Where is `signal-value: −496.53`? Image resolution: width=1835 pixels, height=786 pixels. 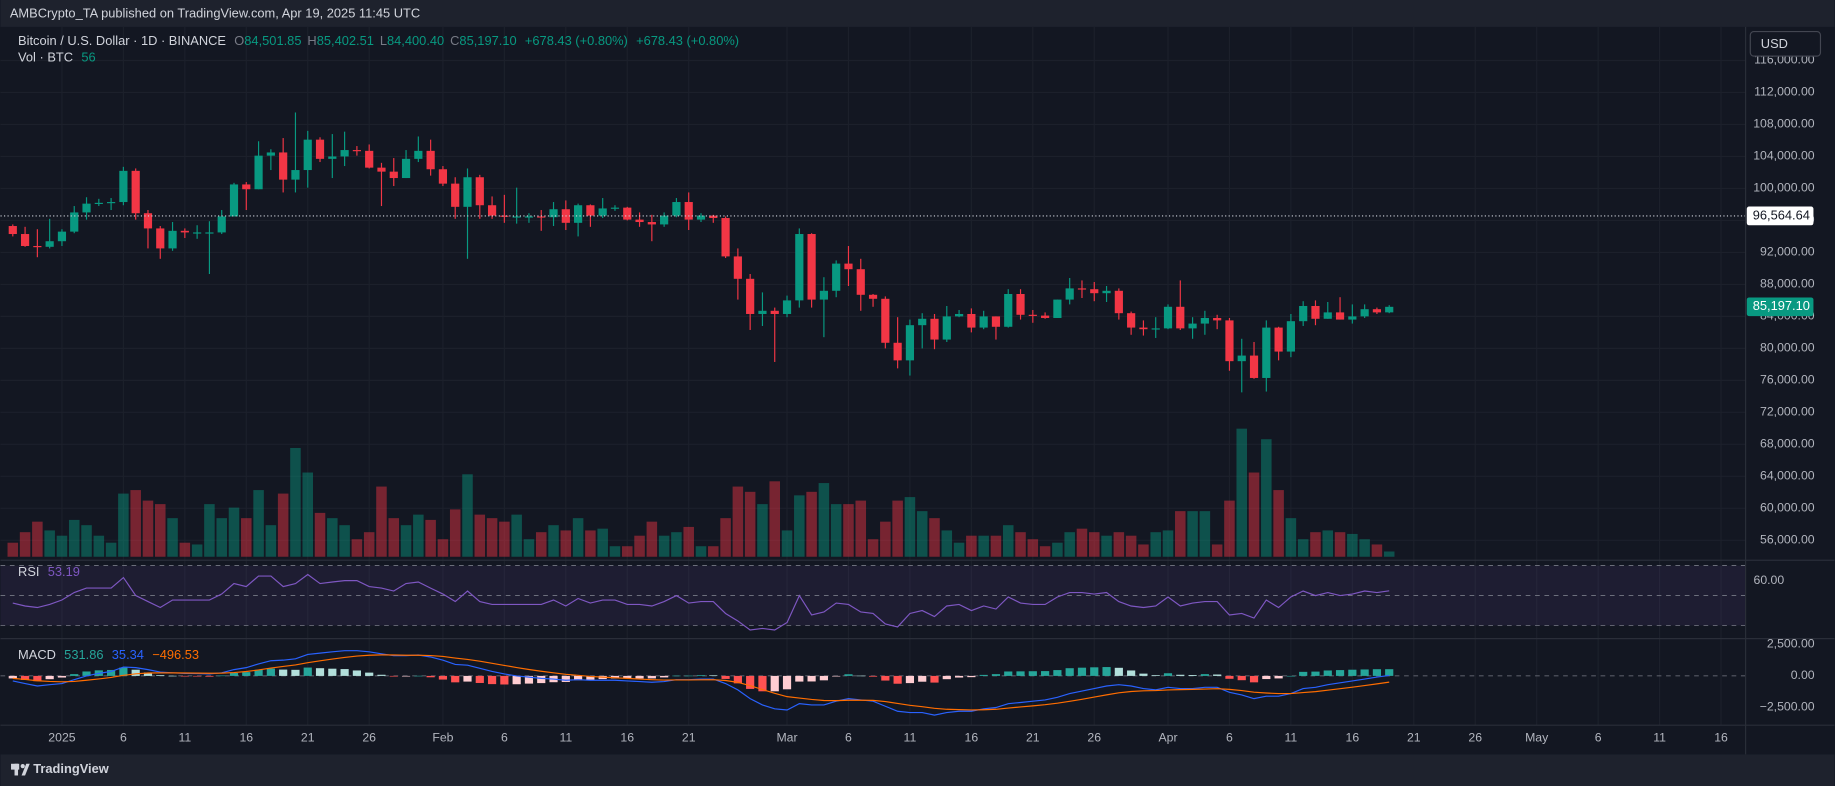 signal-value: −496.53 is located at coordinates (175, 655).